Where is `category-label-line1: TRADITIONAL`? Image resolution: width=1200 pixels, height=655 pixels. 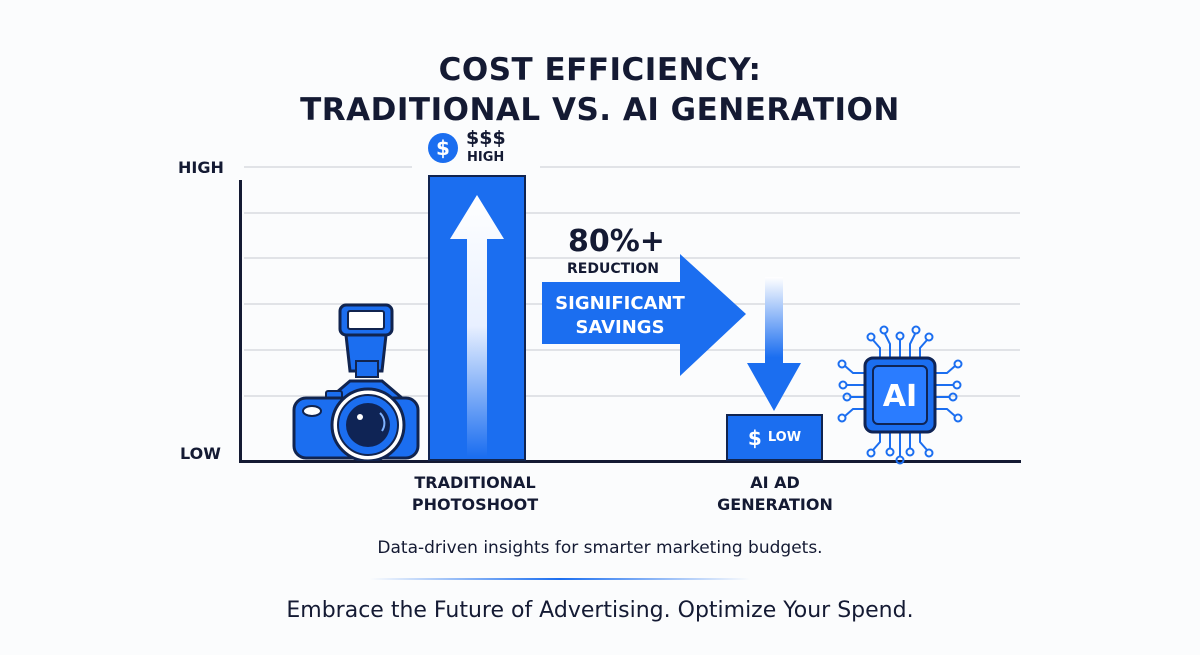 category-label-line1: TRADITIONAL is located at coordinates (475, 482).